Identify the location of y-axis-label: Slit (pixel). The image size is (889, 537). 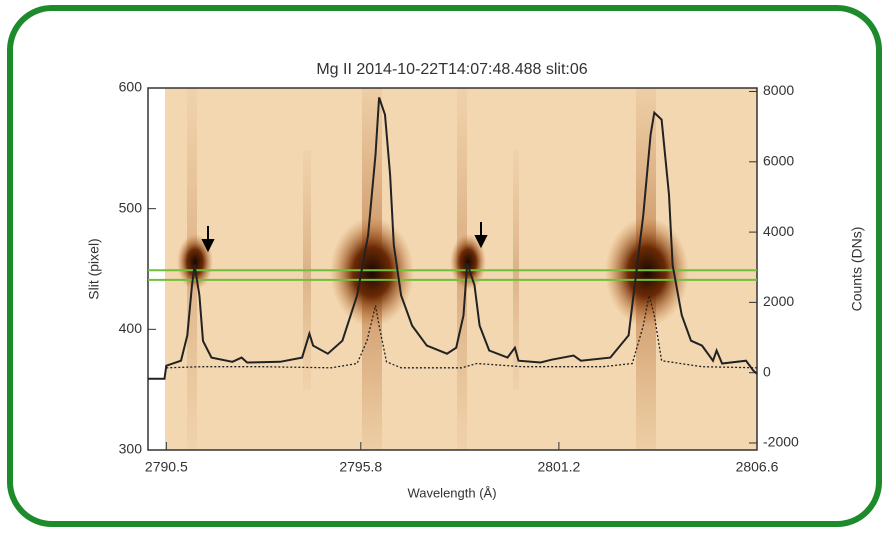
(94, 268).